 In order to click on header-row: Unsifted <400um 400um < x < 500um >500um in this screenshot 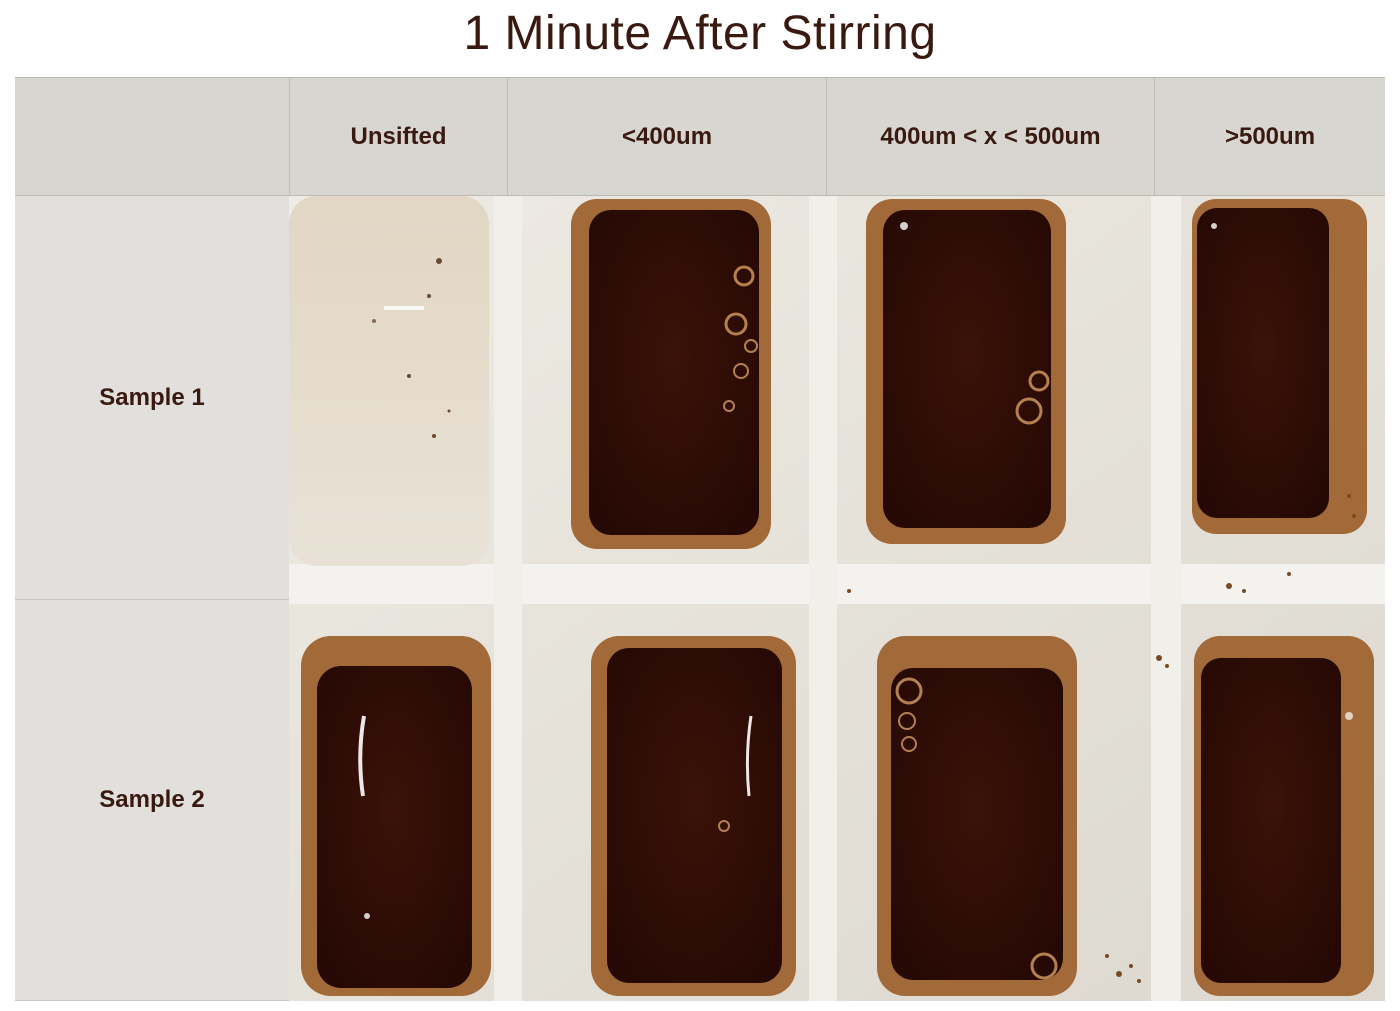, I will do `click(700, 136)`.